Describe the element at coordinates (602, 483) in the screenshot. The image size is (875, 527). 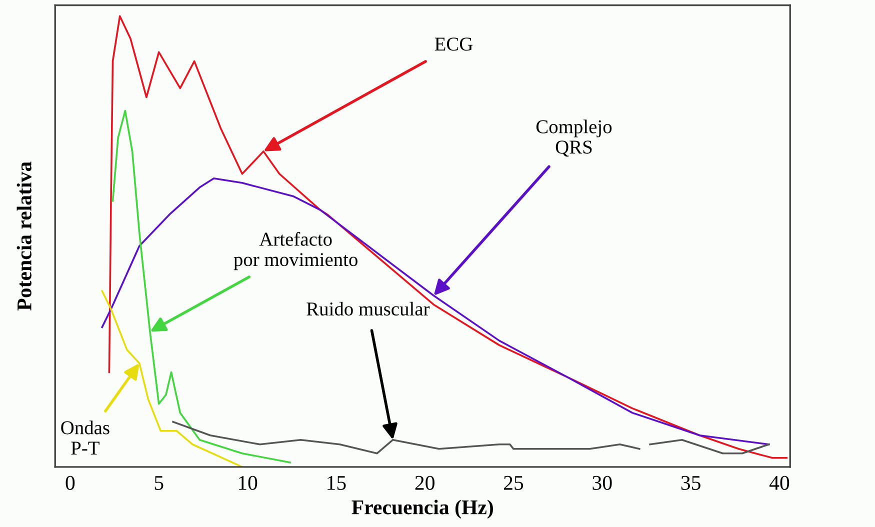
I see `x-tick-label: 30` at that location.